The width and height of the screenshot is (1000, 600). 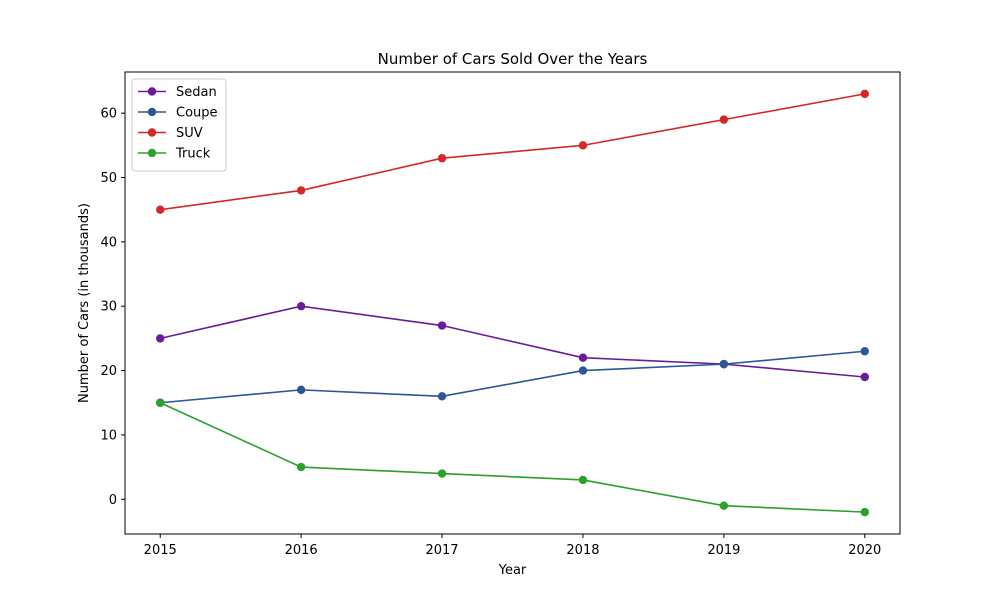 What do you see at coordinates (512, 152) in the screenshot?
I see `series-line-suv` at bounding box center [512, 152].